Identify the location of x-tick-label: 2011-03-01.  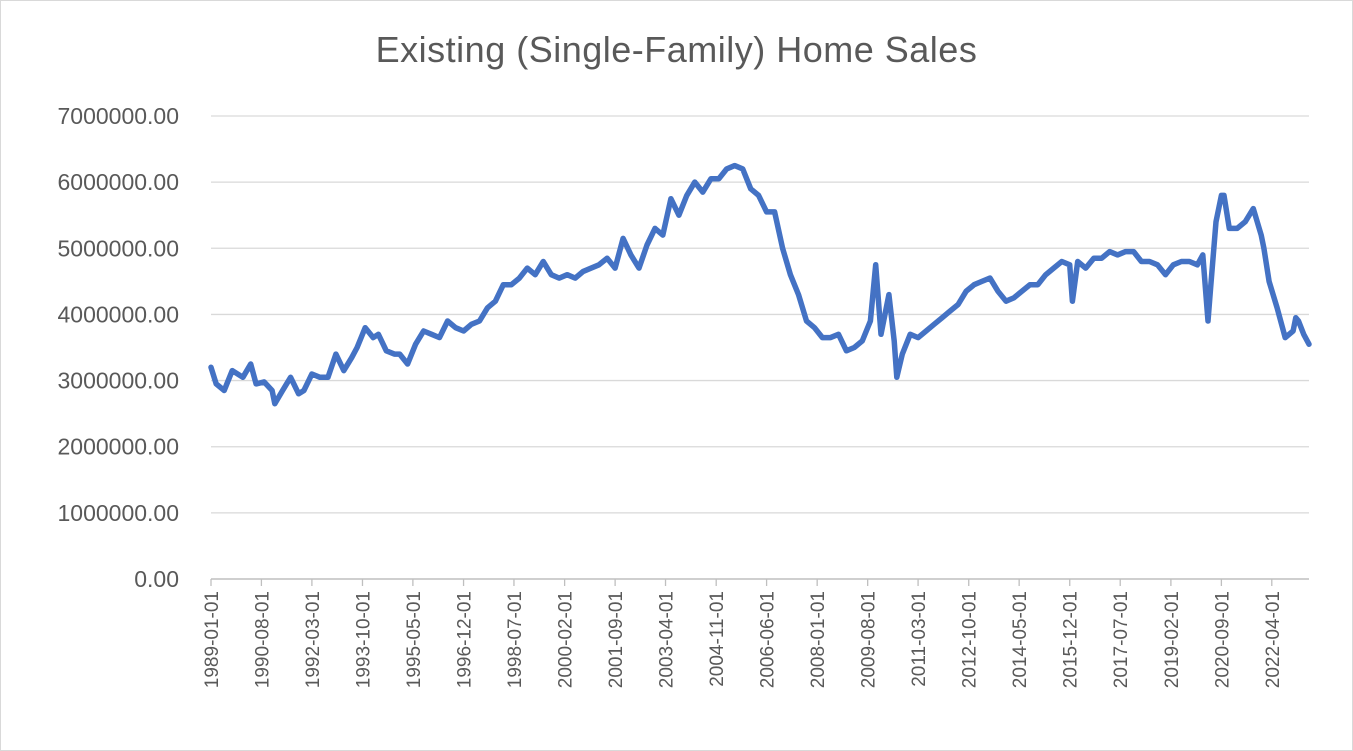
(919, 639).